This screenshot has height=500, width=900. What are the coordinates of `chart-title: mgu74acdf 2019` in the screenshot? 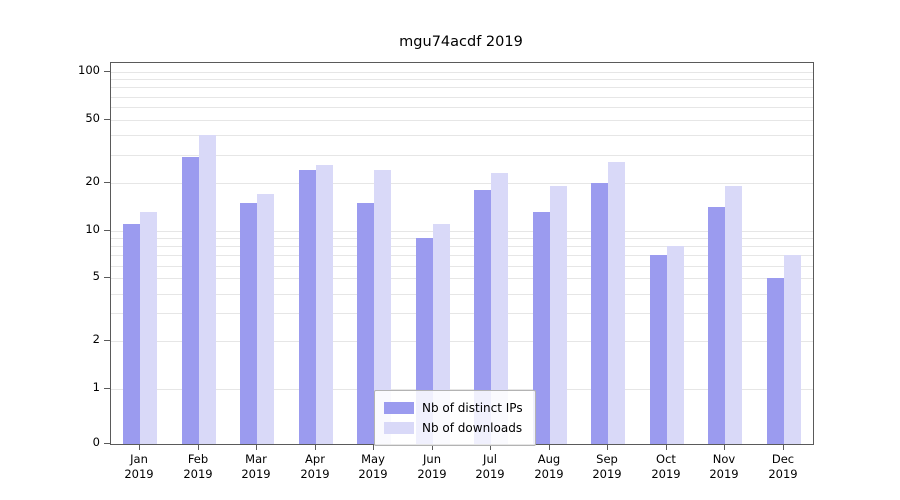 It's located at (461, 42).